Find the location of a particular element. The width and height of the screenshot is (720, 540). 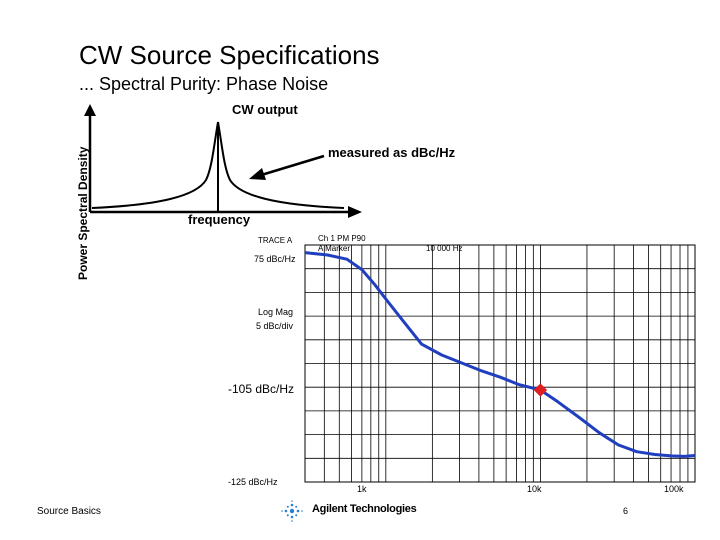

page-title: CW Source Specifications is located at coordinates (229, 55).